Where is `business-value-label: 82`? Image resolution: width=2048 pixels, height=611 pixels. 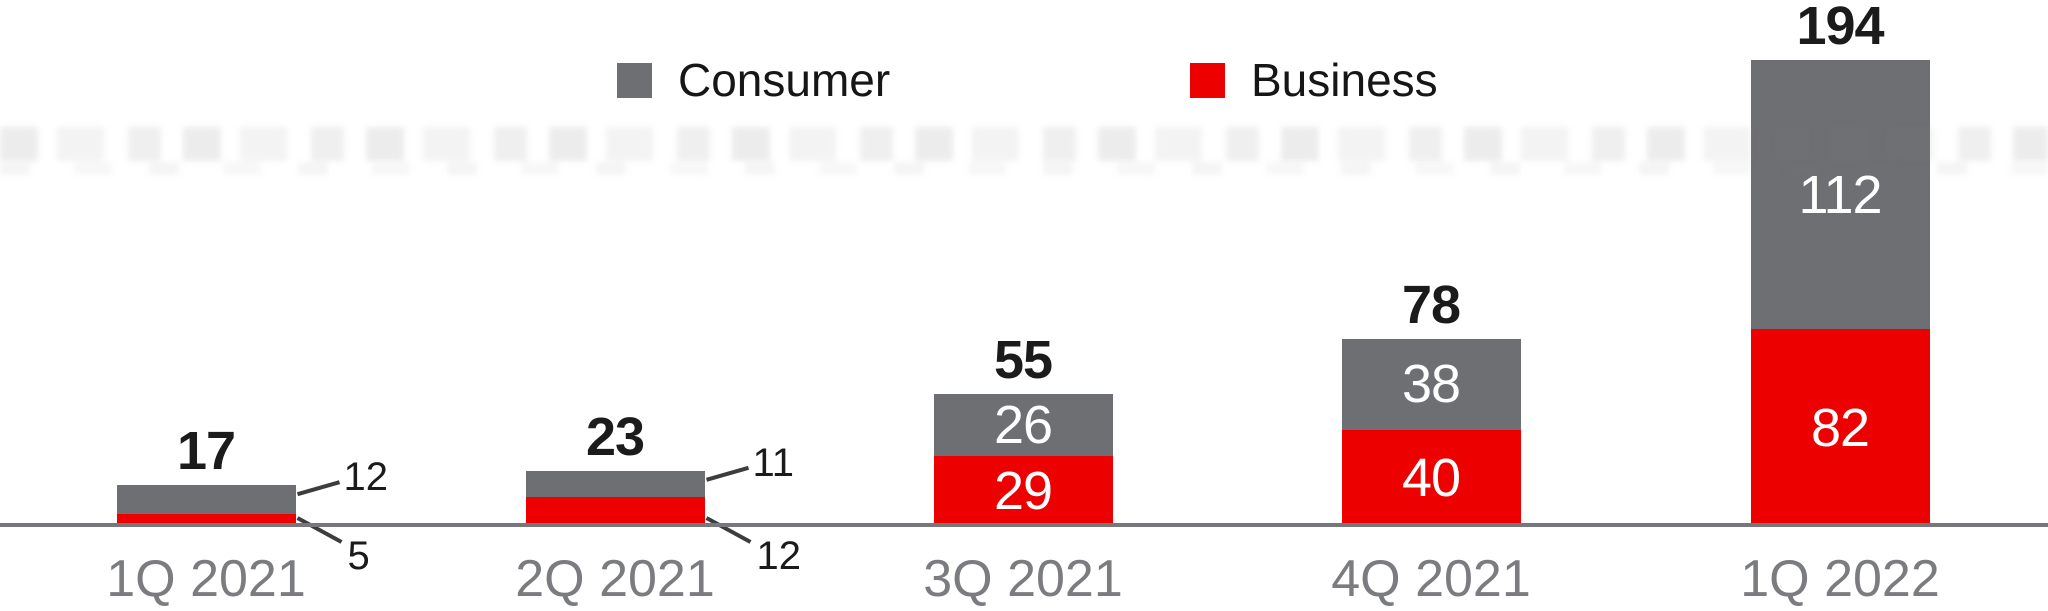 business-value-label: 82 is located at coordinates (1840, 427).